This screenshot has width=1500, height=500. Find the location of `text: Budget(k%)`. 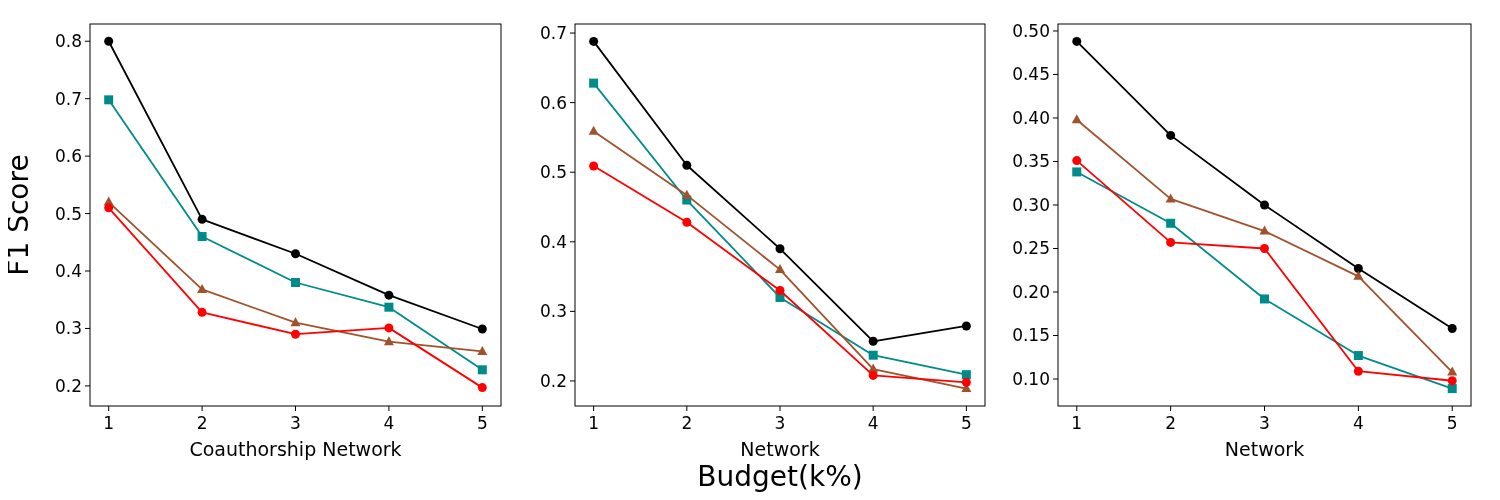

text: Budget(k%) is located at coordinates (780, 476).